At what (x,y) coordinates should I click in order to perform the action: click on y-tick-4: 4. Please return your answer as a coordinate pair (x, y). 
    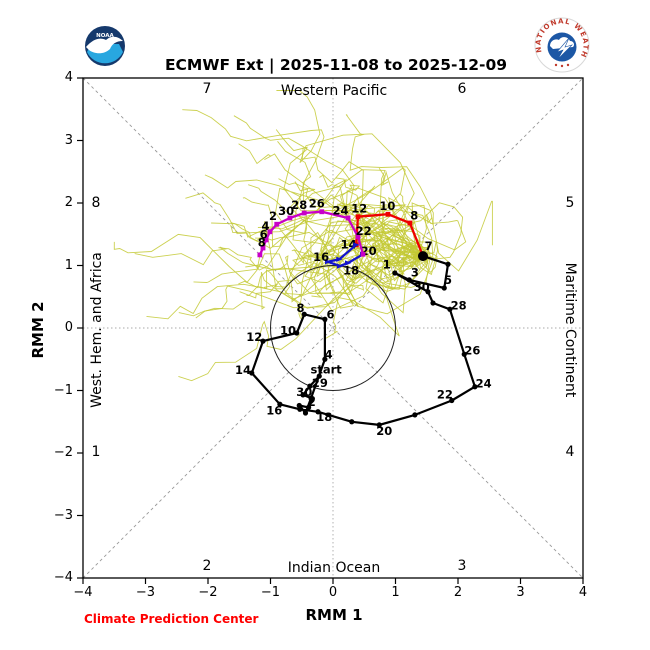
    Looking at the image, I should click on (68, 77).